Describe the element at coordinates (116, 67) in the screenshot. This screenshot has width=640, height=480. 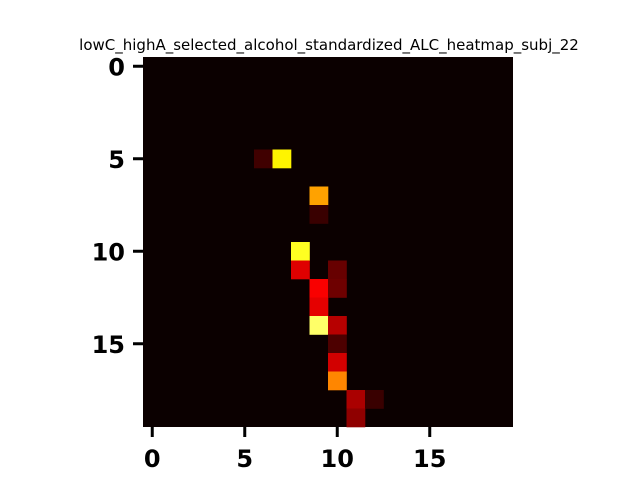
I see `y-tick-label: 0` at that location.